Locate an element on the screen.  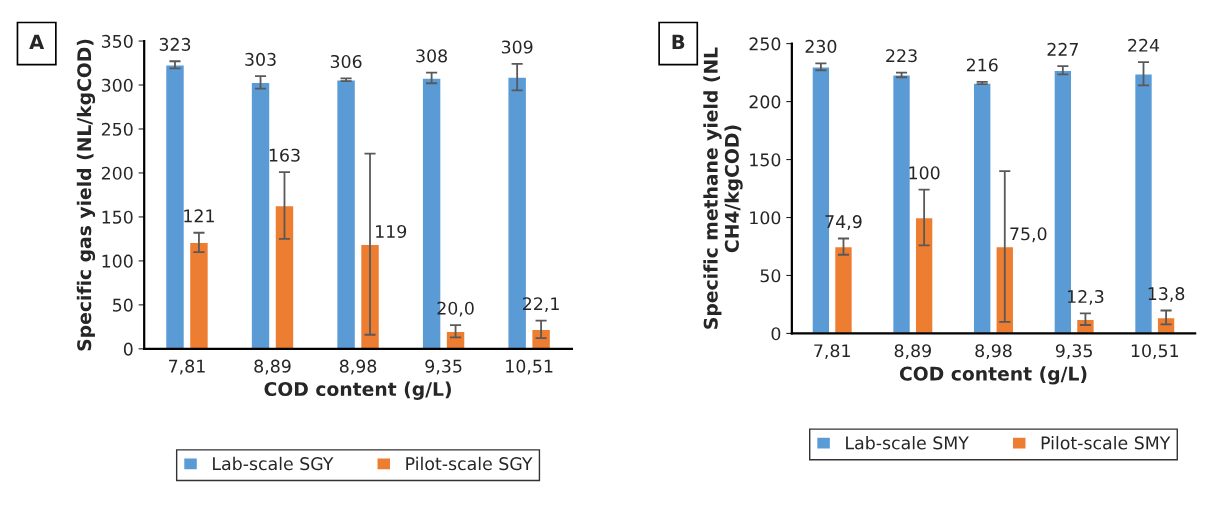
data-label: 323 is located at coordinates (175, 44).